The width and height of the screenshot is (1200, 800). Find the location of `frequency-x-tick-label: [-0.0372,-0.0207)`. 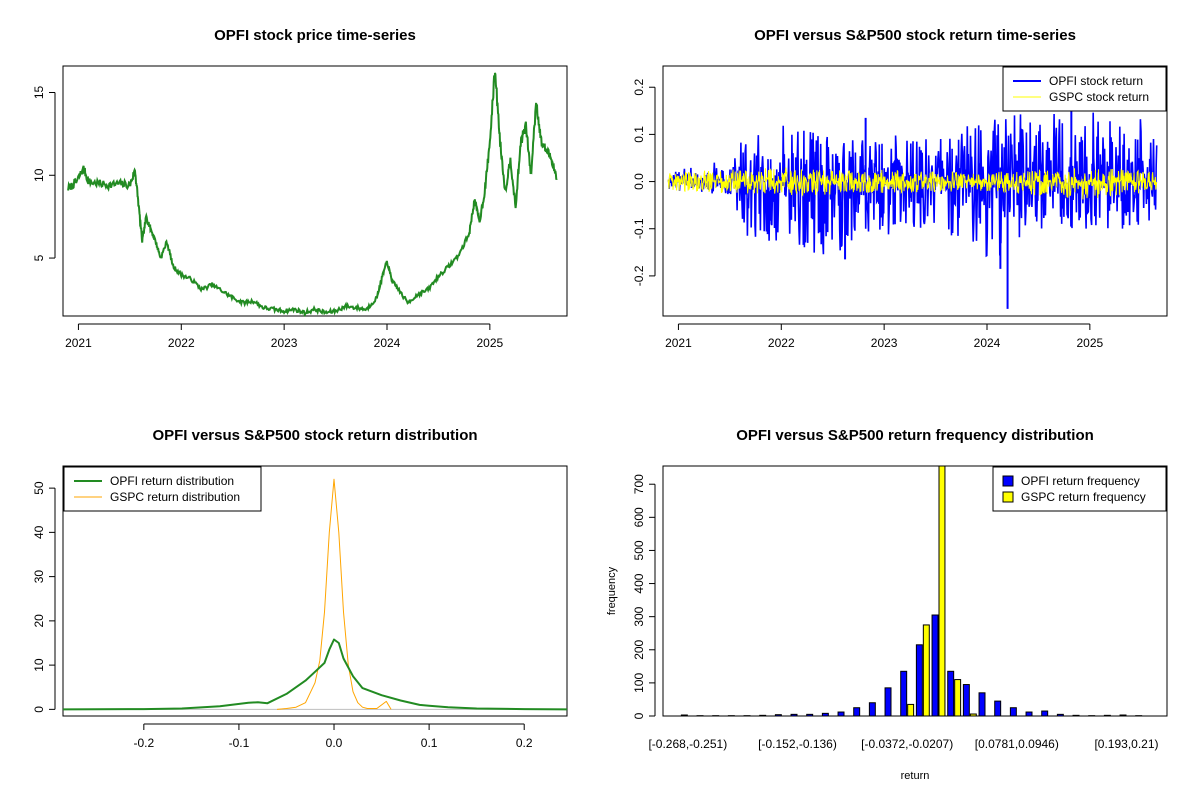

frequency-x-tick-label: [-0.0372,-0.0207) is located at coordinates (907, 744).